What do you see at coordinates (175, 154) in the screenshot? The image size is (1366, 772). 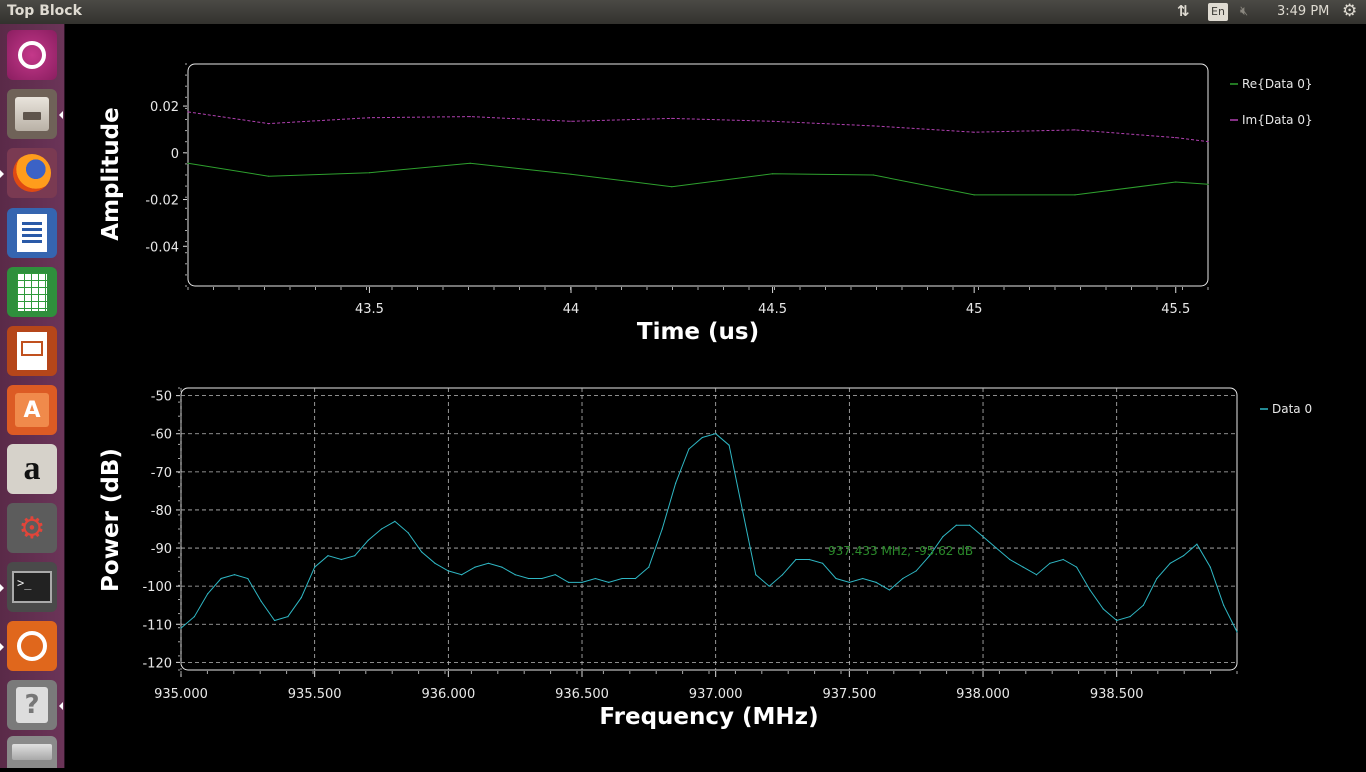 I see `y-tick-label: 0` at bounding box center [175, 154].